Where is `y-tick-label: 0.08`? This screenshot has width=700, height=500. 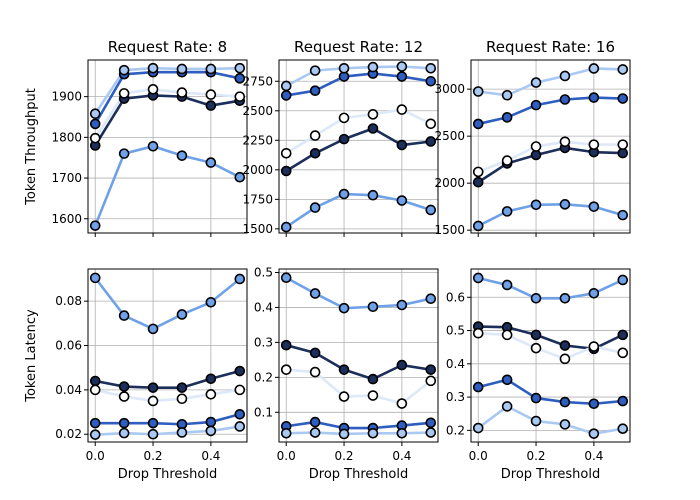 y-tick-label: 0.08 is located at coordinates (68, 301).